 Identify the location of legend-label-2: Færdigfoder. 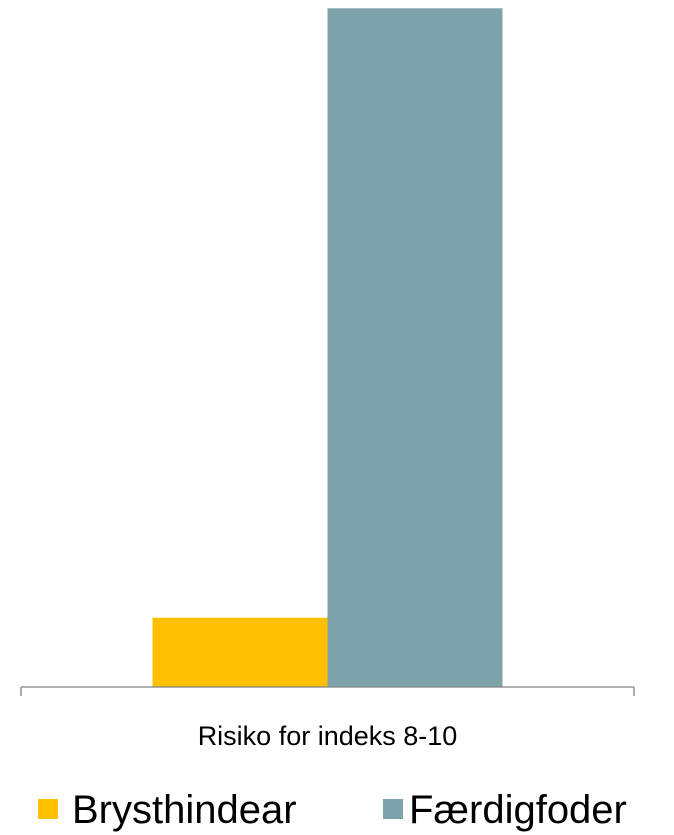
(518, 810).